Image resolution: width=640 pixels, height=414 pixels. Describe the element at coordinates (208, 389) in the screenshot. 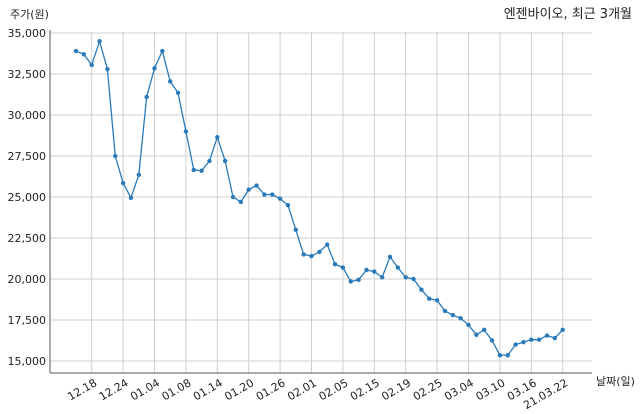

I see `x-tick-label: 01.14` at that location.